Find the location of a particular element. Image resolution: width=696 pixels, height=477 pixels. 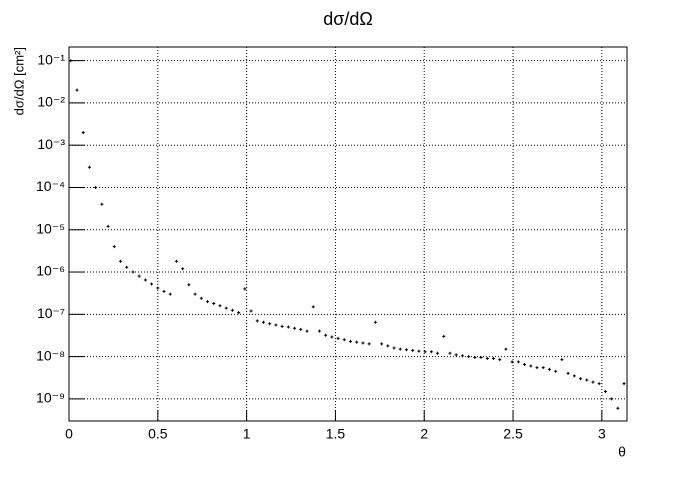

x-tick-label: 2.5 is located at coordinates (513, 434).